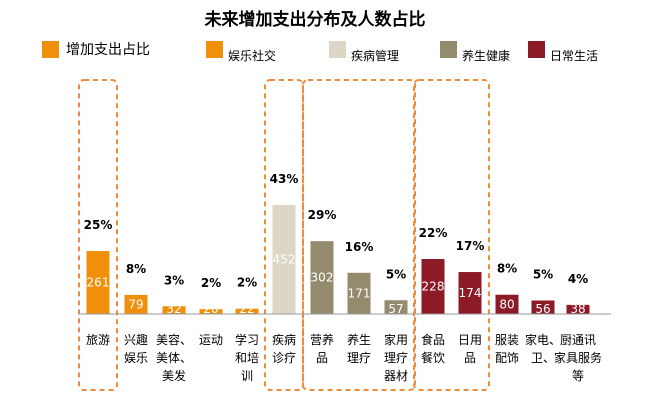  What do you see at coordinates (98, 340) in the screenshot?
I see `category-label: 旅游` at bounding box center [98, 340].